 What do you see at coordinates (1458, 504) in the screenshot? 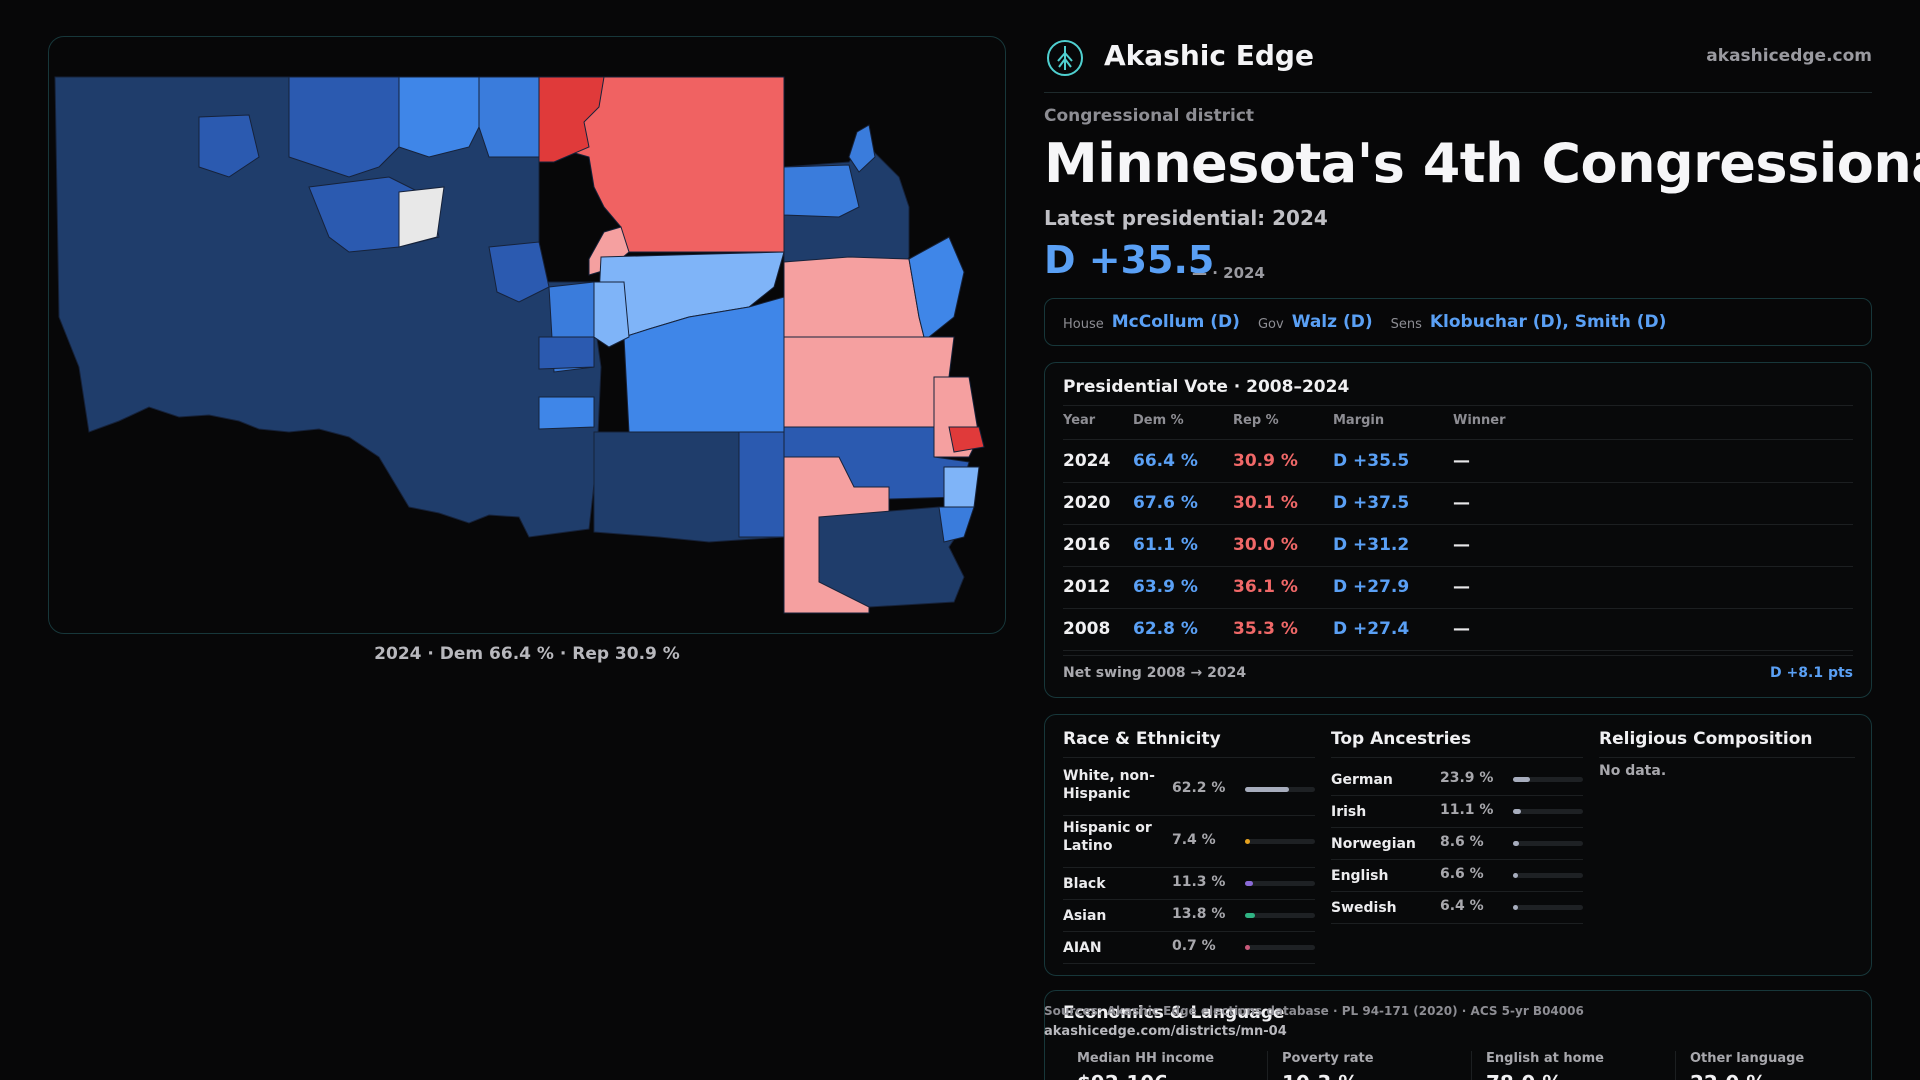
I see `table-row: 2020 67.6 % 30.1 % D +37.5 —` at bounding box center [1458, 504].